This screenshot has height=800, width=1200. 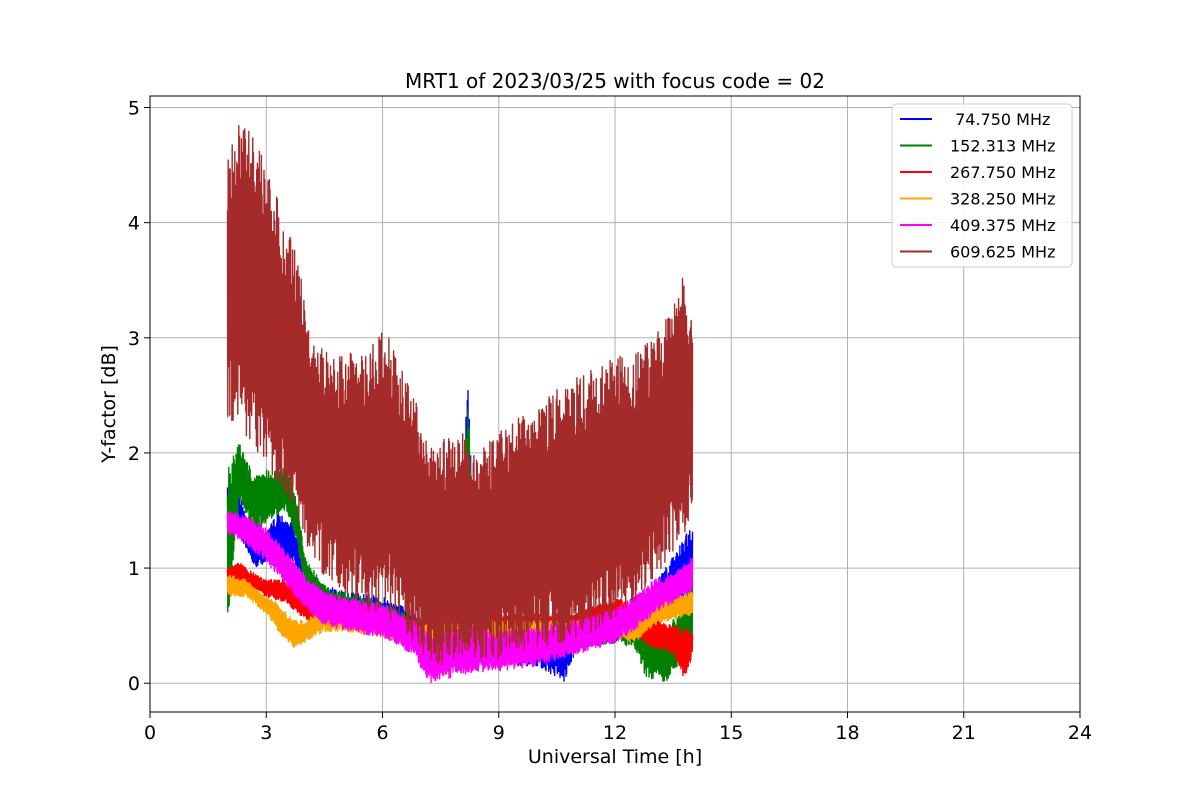 I want to click on x-tick-label: 24, so click(x=1080, y=733).